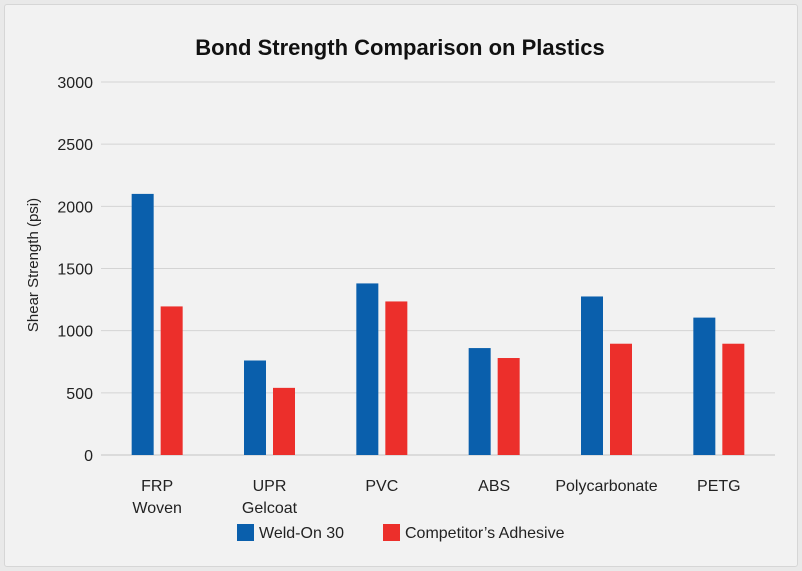  What do you see at coordinates (719, 486) in the screenshot?
I see `x-tick-label: PETG` at bounding box center [719, 486].